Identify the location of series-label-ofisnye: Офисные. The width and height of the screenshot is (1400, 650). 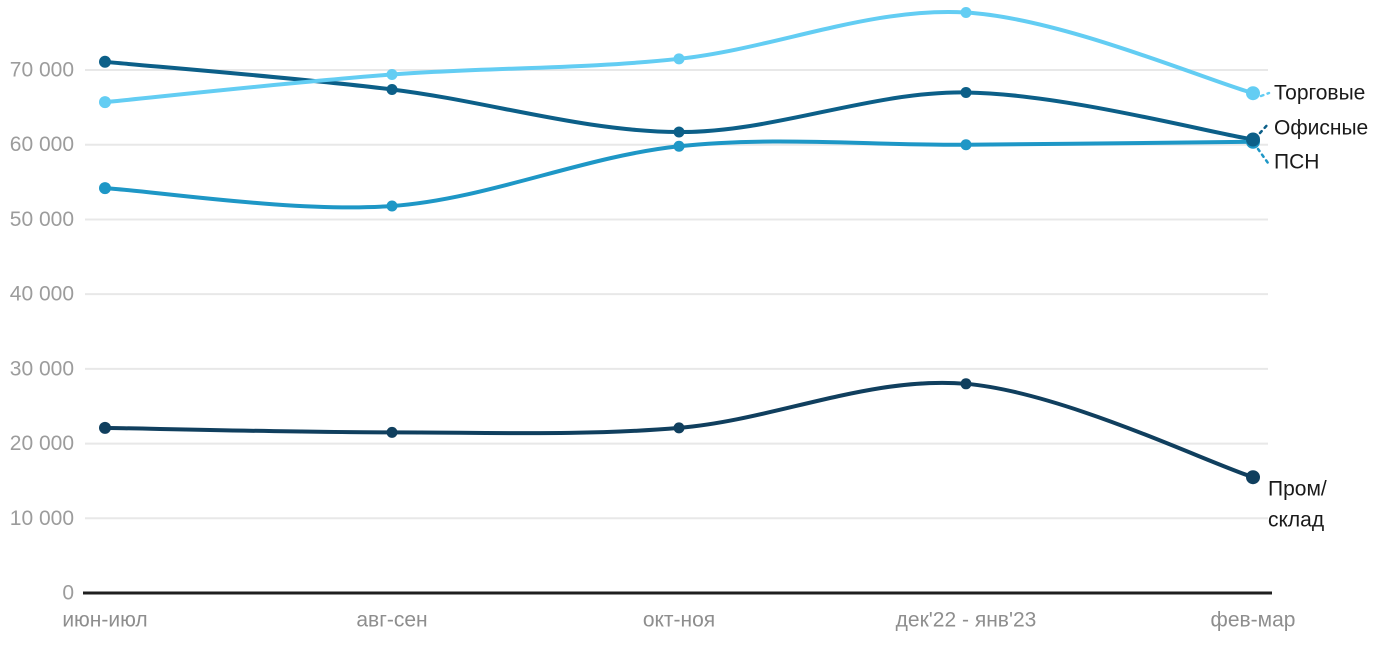
(1321, 128).